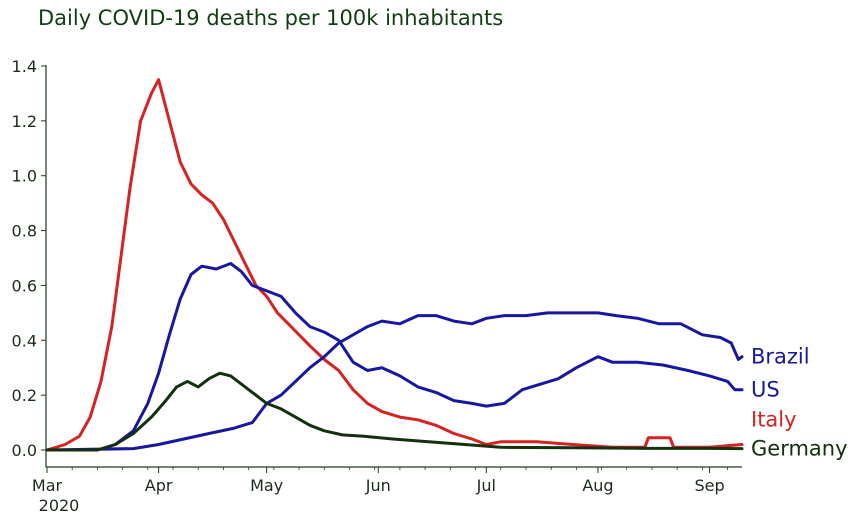  Describe the element at coordinates (24, 176) in the screenshot. I see `y-tick-label: 1.0` at that location.